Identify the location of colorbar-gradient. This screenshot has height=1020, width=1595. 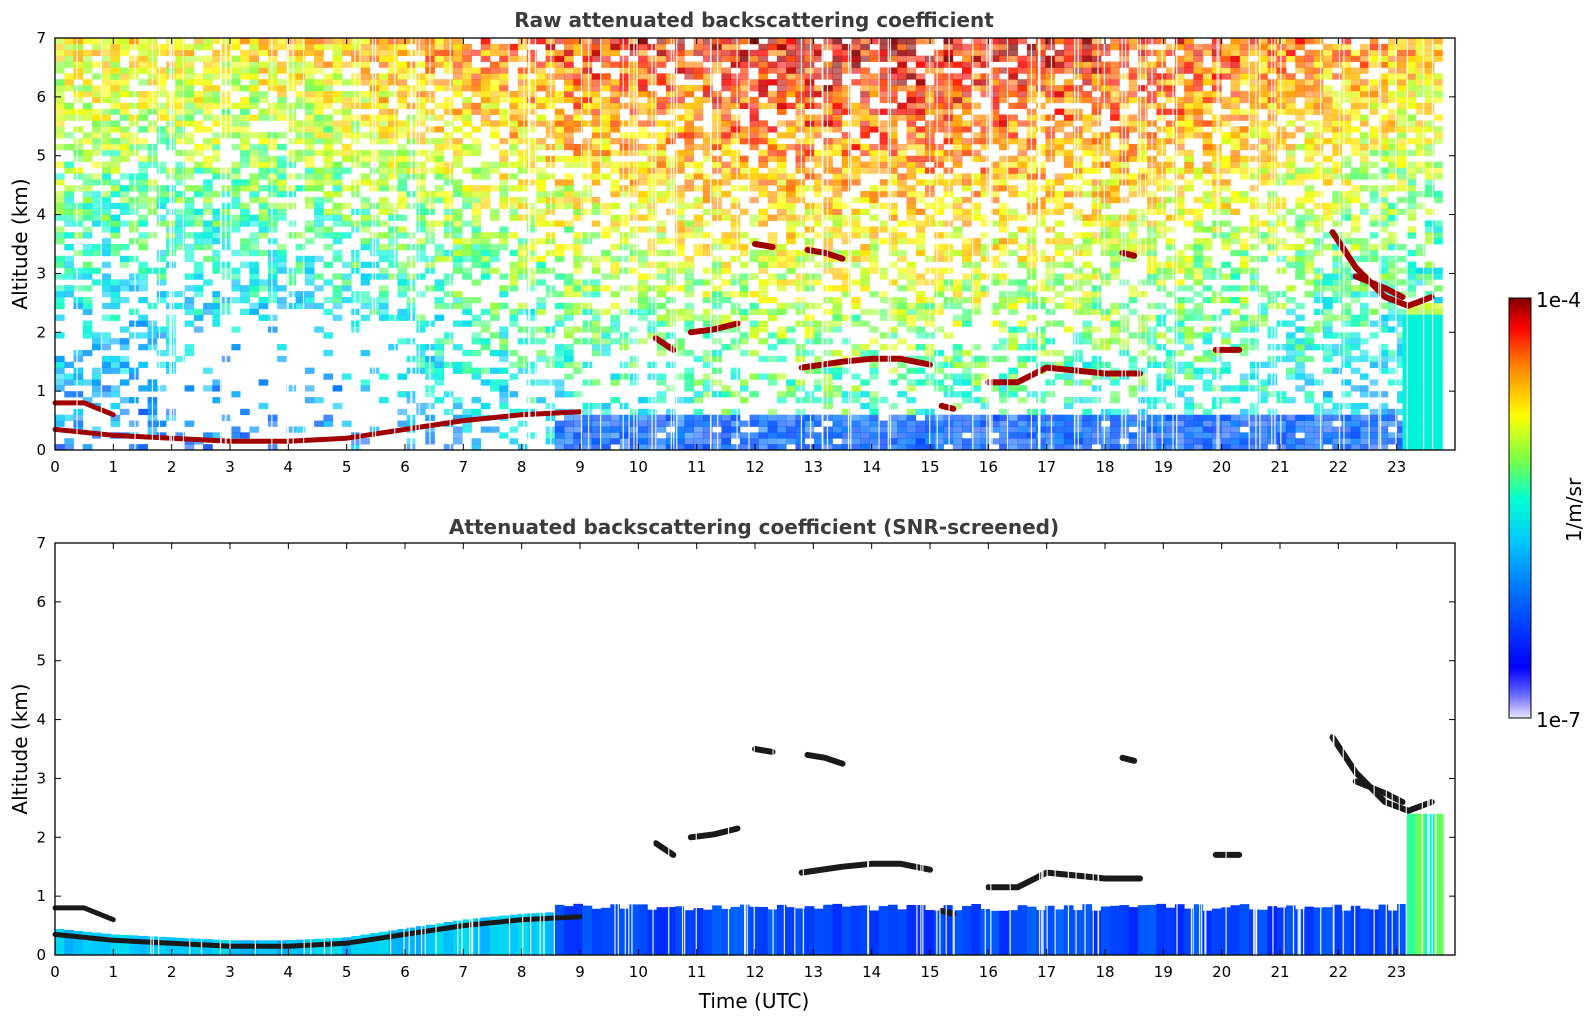
(1520, 508).